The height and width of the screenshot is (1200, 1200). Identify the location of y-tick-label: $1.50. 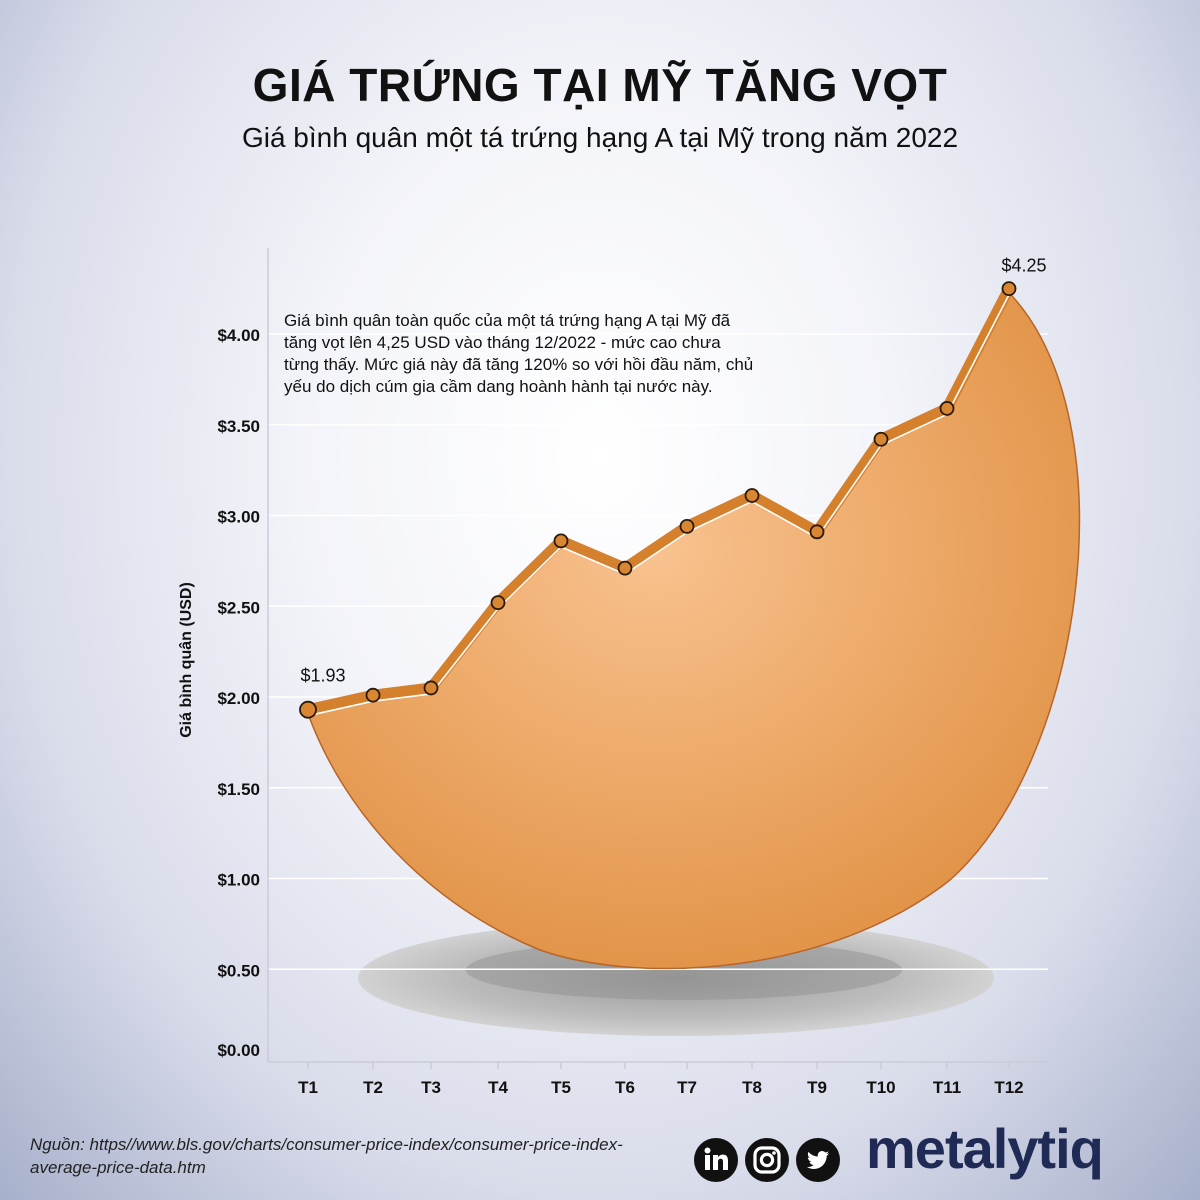
(238, 789).